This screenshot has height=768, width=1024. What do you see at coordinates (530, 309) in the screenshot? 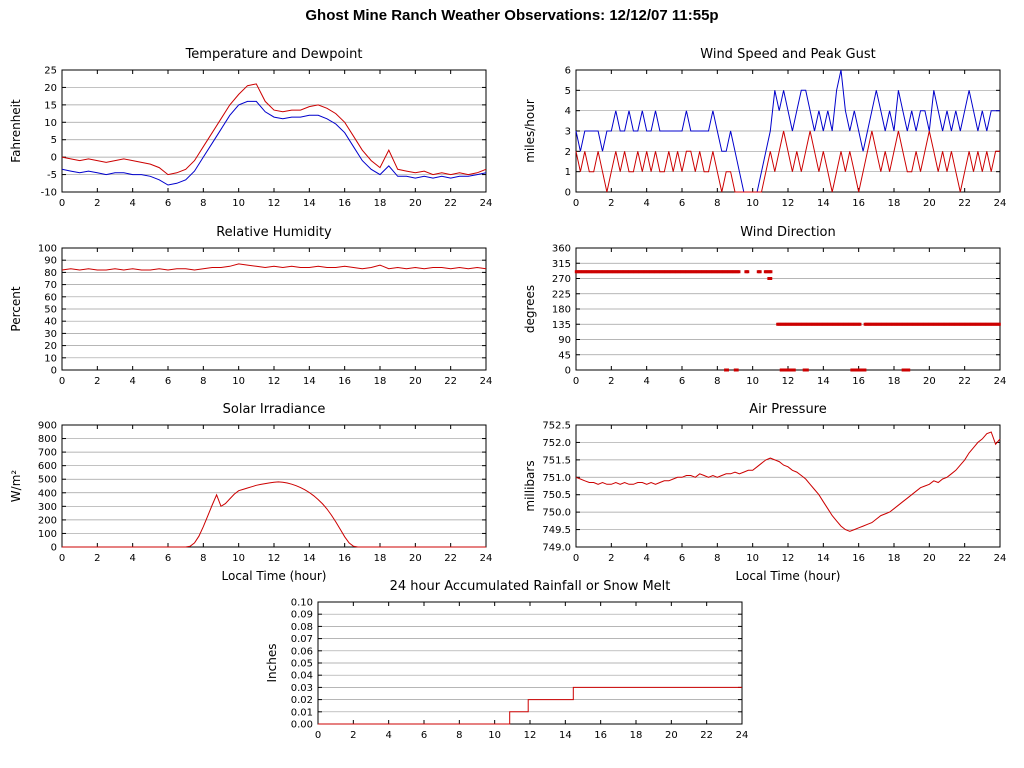
I see `svg-text: degrees` at bounding box center [530, 309].